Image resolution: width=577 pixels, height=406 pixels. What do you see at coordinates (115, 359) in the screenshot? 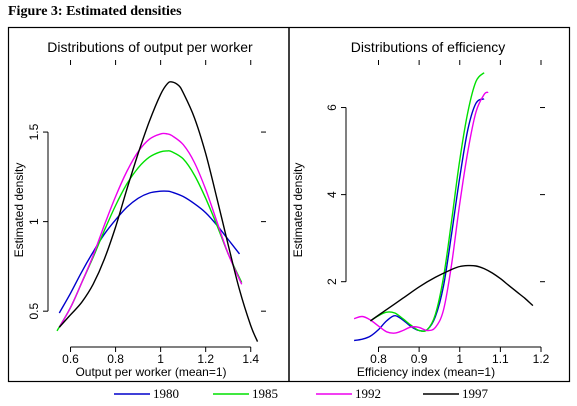
I see `x-tick-label-output: 0.8` at bounding box center [115, 359].